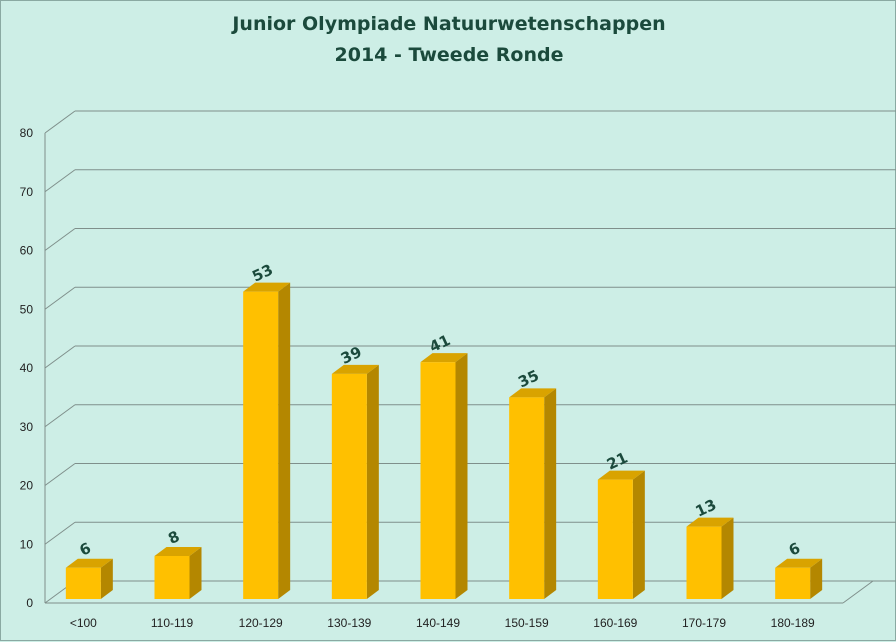  What do you see at coordinates (83, 623) in the screenshot?
I see `x-tick-label: <100` at bounding box center [83, 623].